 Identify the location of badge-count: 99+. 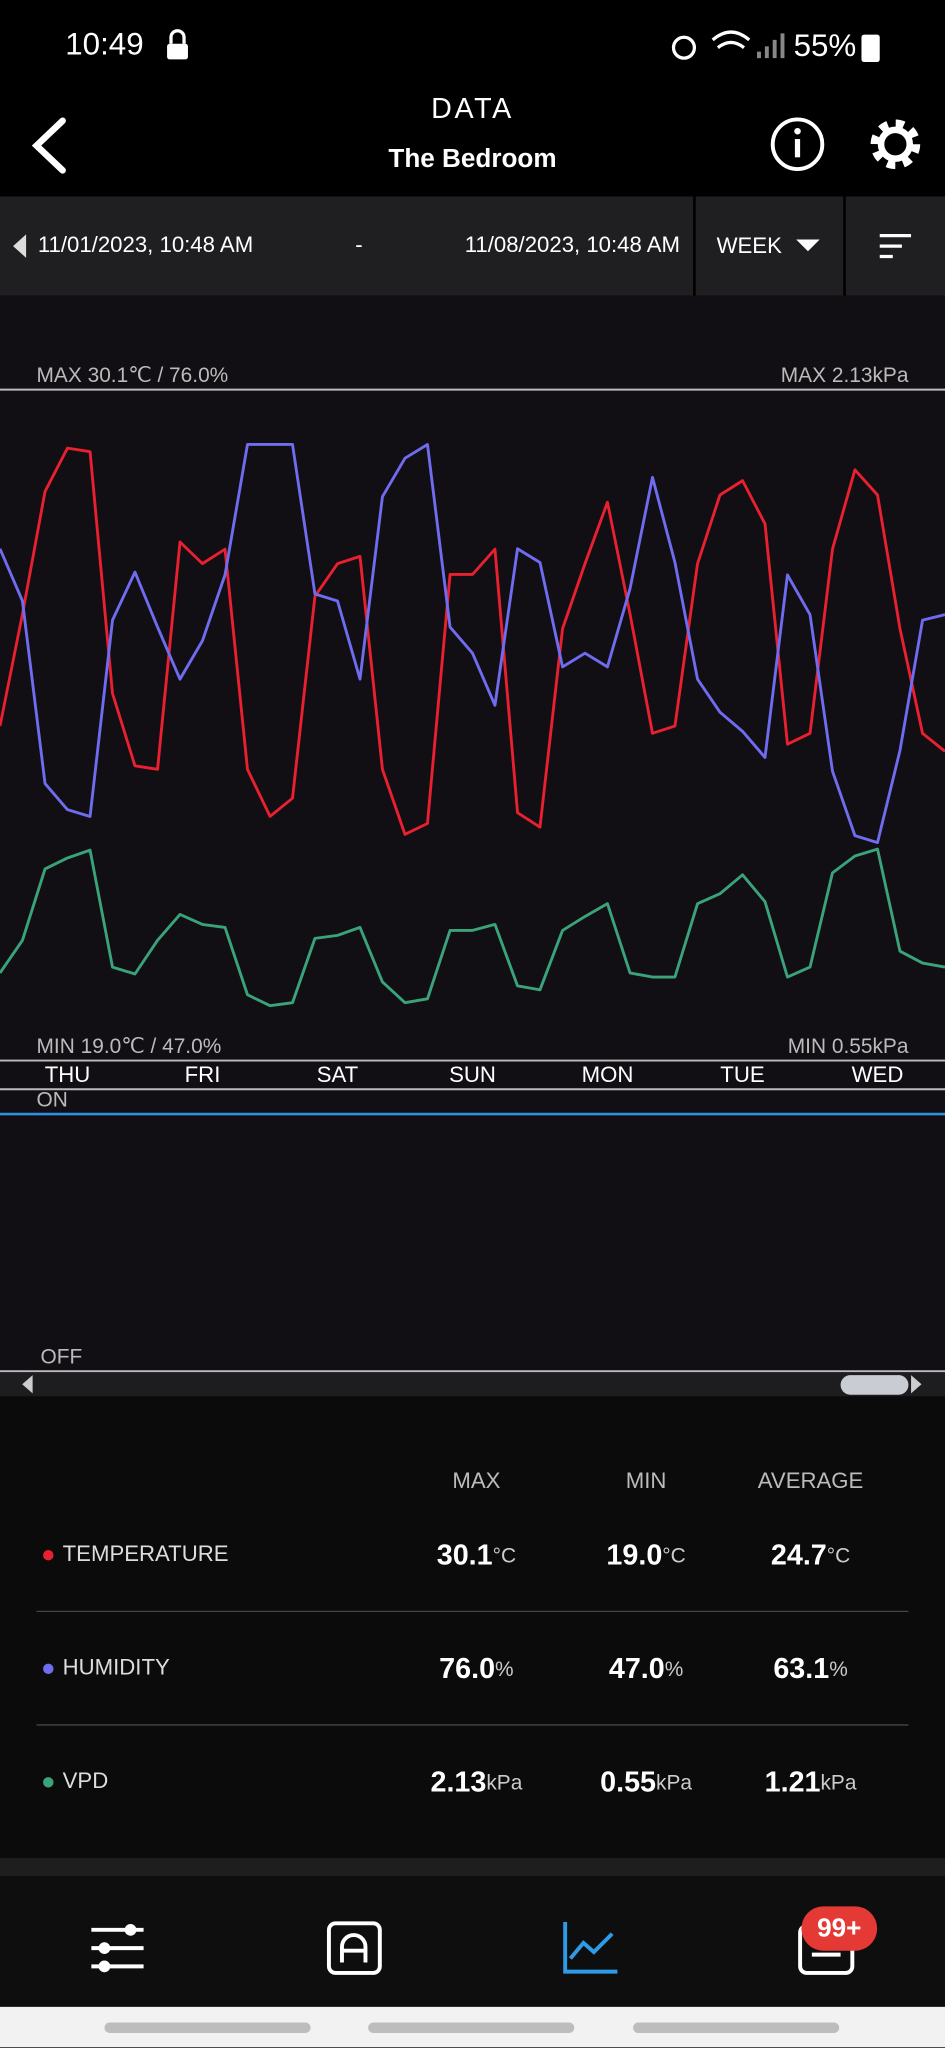
(839, 1928).